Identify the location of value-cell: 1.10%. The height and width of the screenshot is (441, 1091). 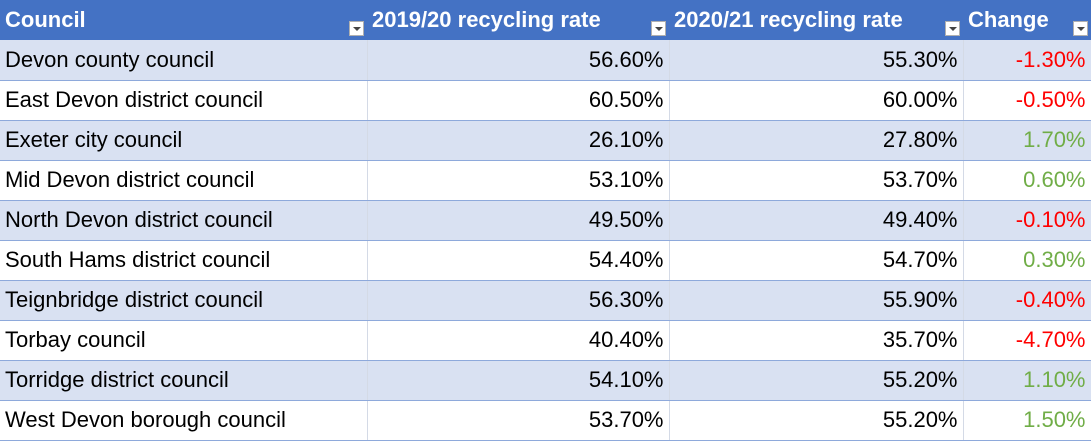
(1027, 380).